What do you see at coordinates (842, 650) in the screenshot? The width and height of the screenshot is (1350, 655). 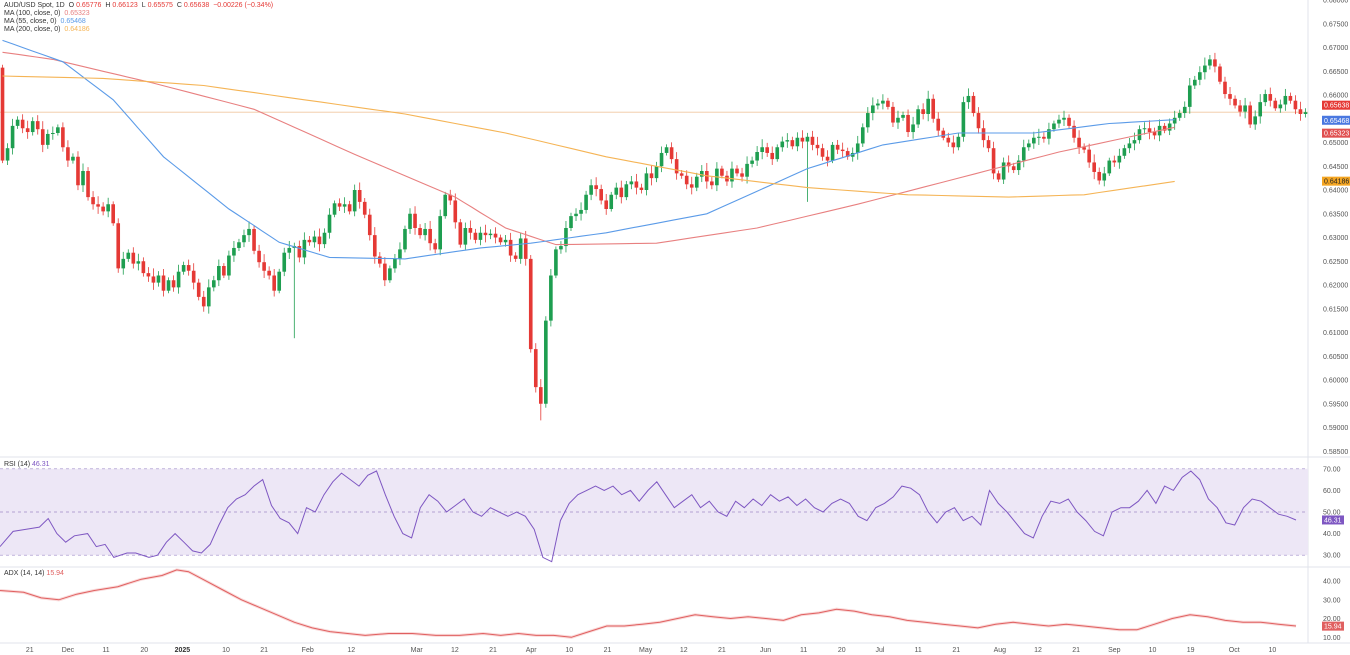 I see `time-tick-label: 20` at bounding box center [842, 650].